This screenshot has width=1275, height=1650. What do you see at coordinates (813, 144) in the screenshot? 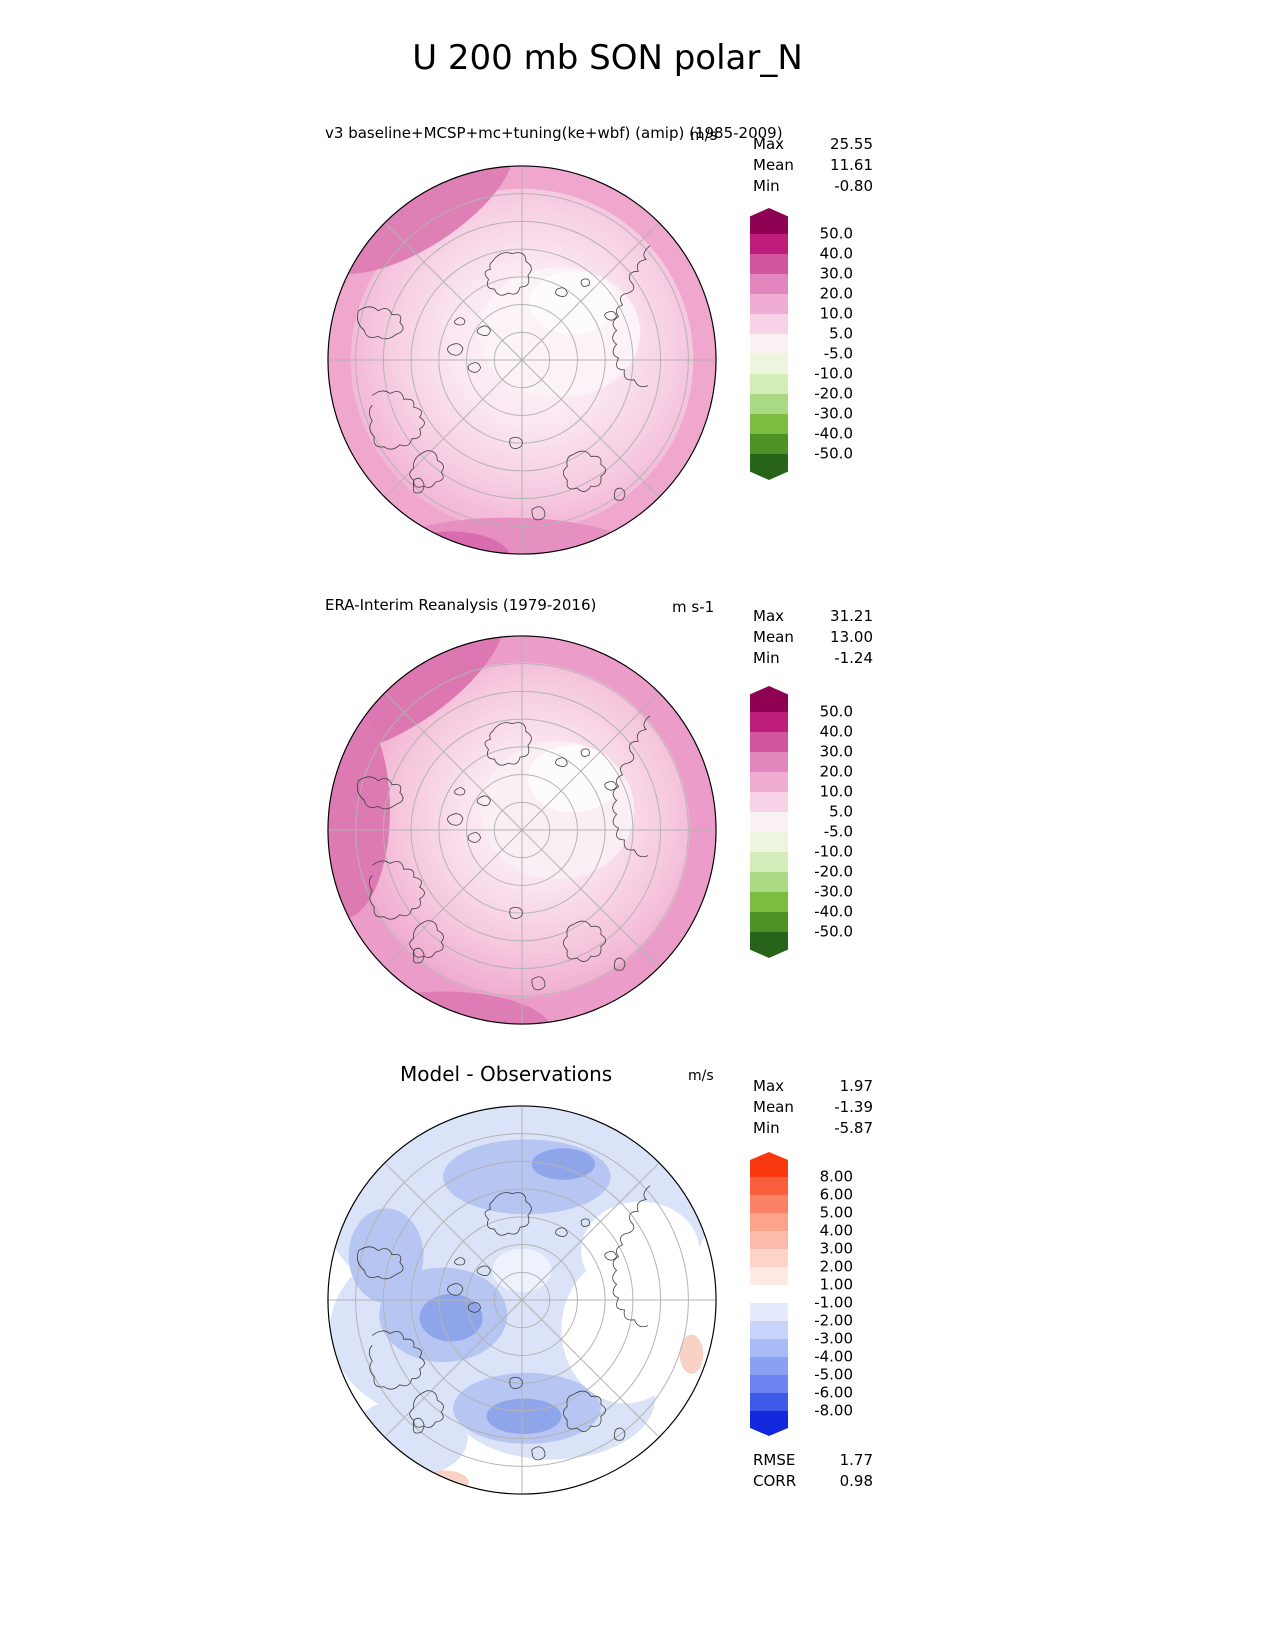
I see `stat-row: Max 25.55` at bounding box center [813, 144].